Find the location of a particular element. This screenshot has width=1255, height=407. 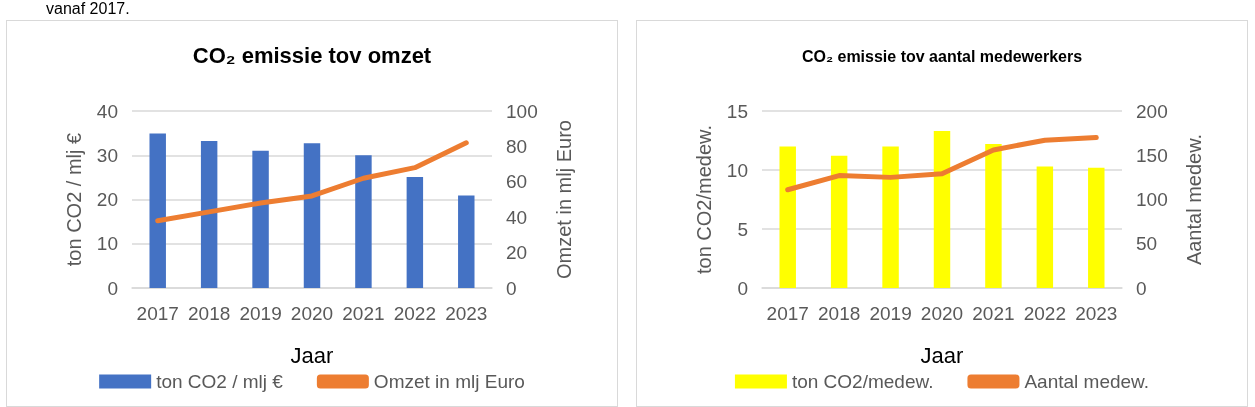

text: vanaf 2017. is located at coordinates (88, 8).